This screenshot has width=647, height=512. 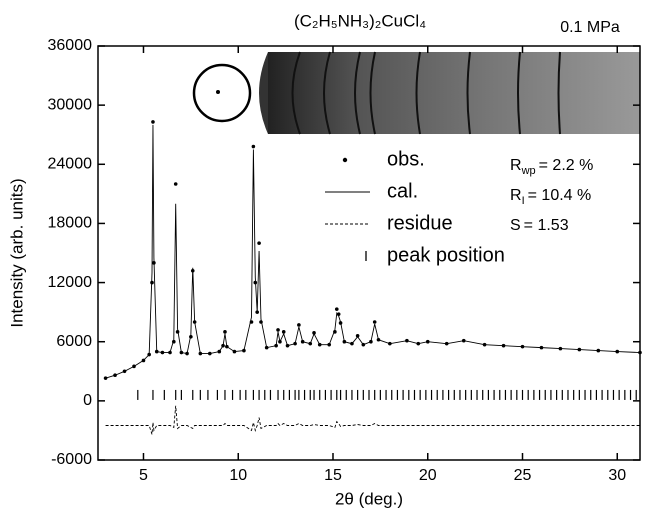 I want to click on x-tick-label: 10, so click(x=238, y=475).